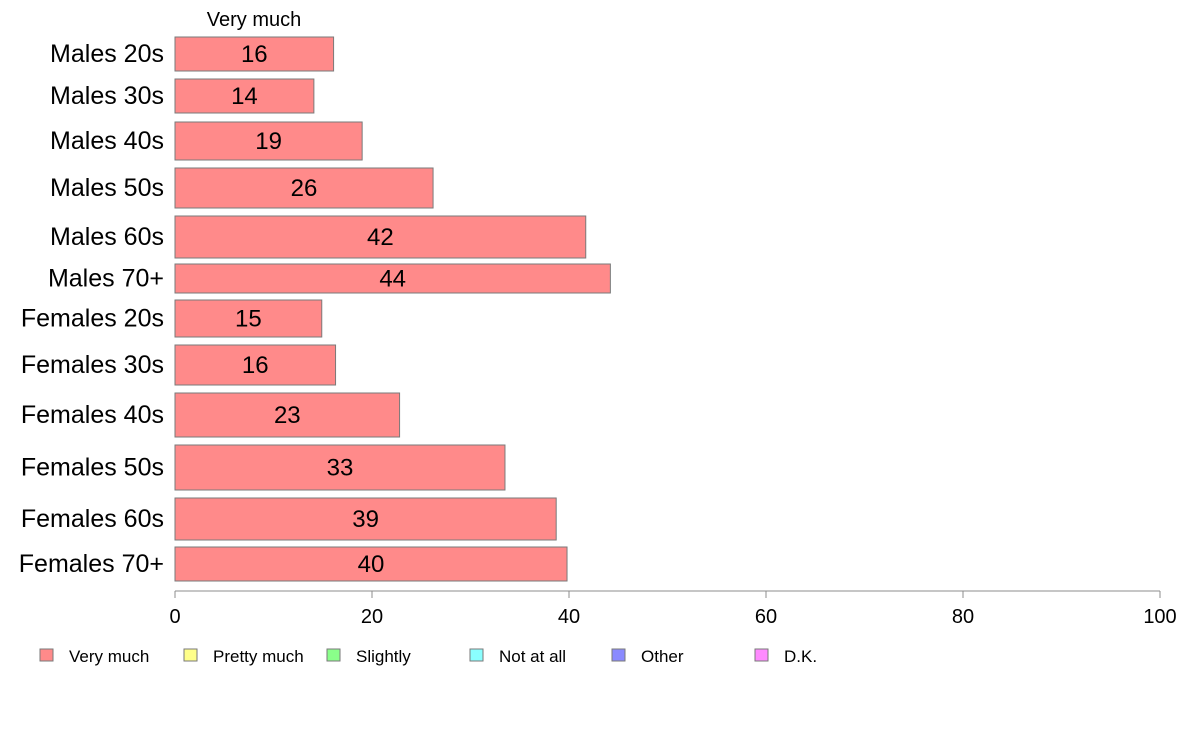 This screenshot has width=1188, height=736. I want to click on bar-females-50s-very-much, so click(340, 467).